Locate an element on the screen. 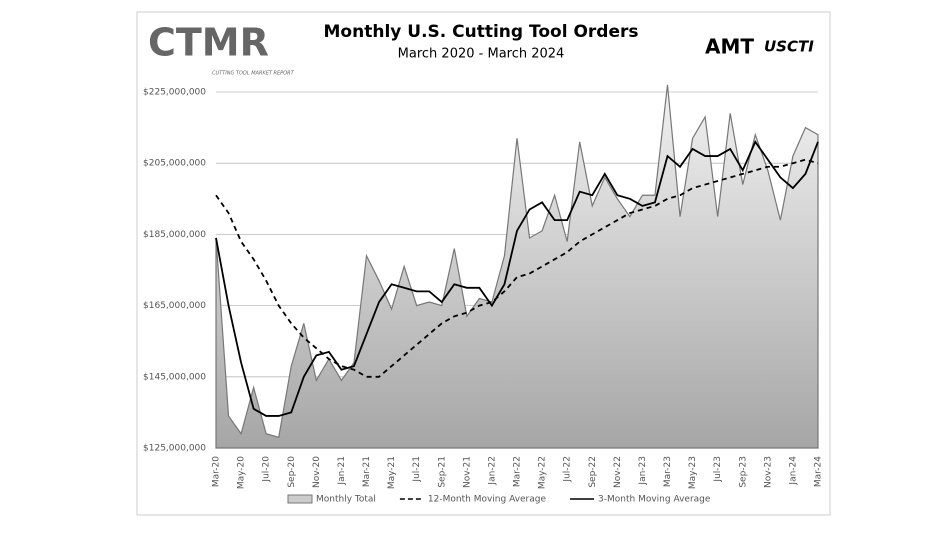 The height and width of the screenshot is (537, 948). x-tick-label: Nov-20 is located at coordinates (317, 472).